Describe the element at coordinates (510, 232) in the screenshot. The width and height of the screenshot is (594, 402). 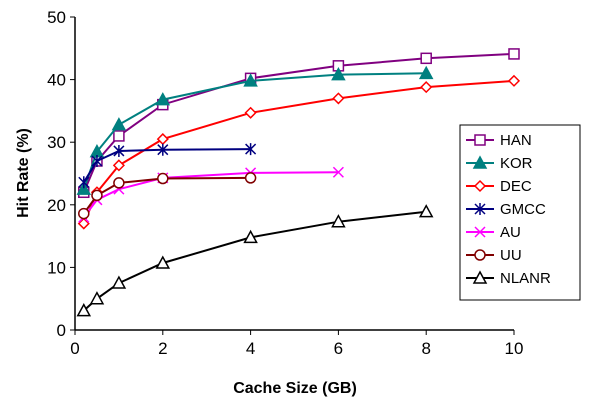
I see `legend-label: AU` at that location.